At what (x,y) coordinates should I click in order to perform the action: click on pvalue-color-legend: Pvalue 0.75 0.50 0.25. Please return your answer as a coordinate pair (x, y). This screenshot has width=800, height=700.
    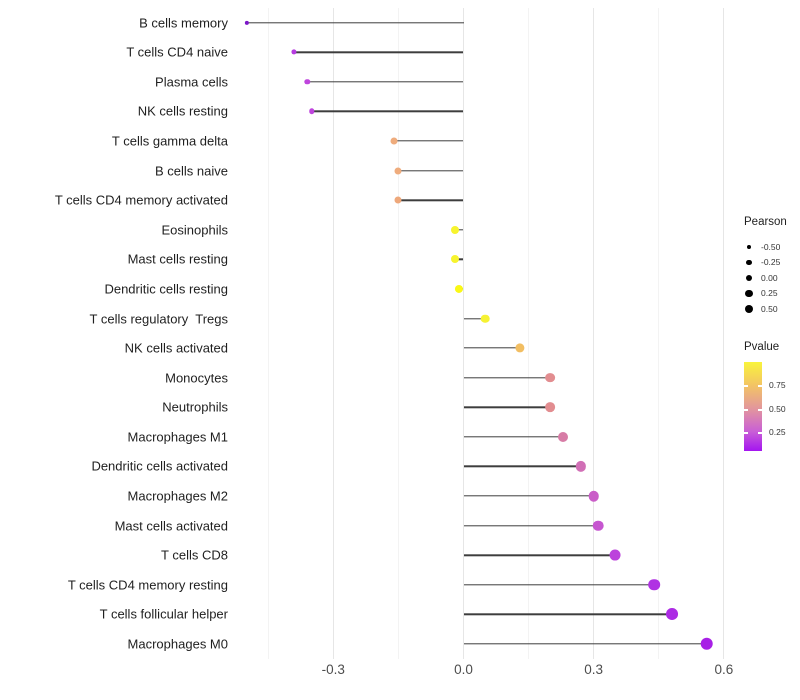
    Looking at the image, I should click on (765, 396).